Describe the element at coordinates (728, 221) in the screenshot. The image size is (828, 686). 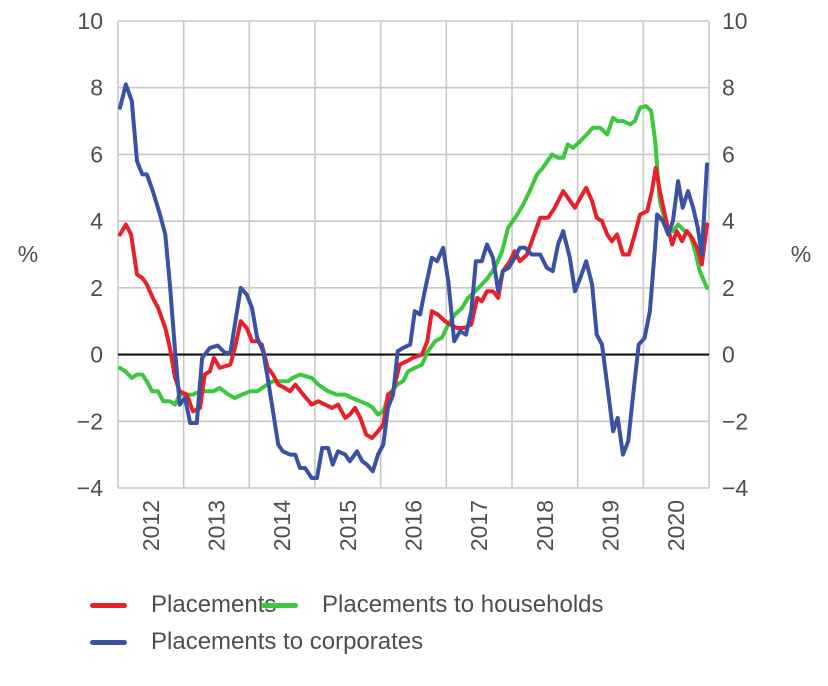
I see `right-y-tick-label: 4` at that location.